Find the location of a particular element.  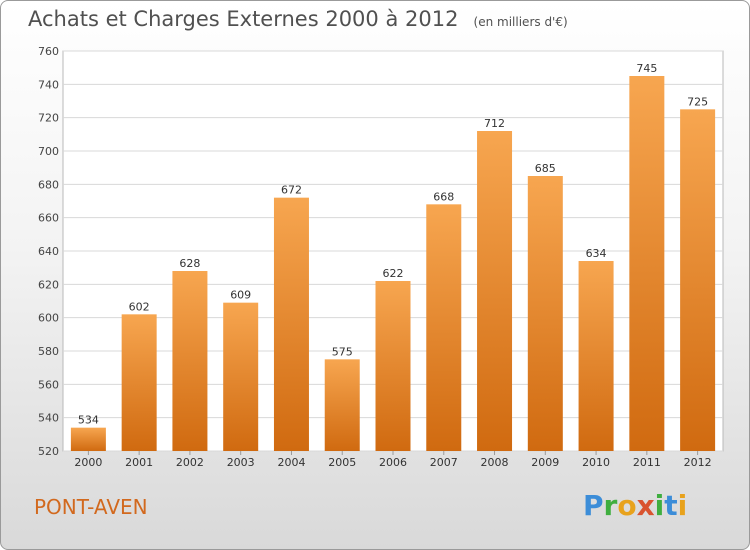

x-tick-label-2001: 2001 is located at coordinates (139, 462).